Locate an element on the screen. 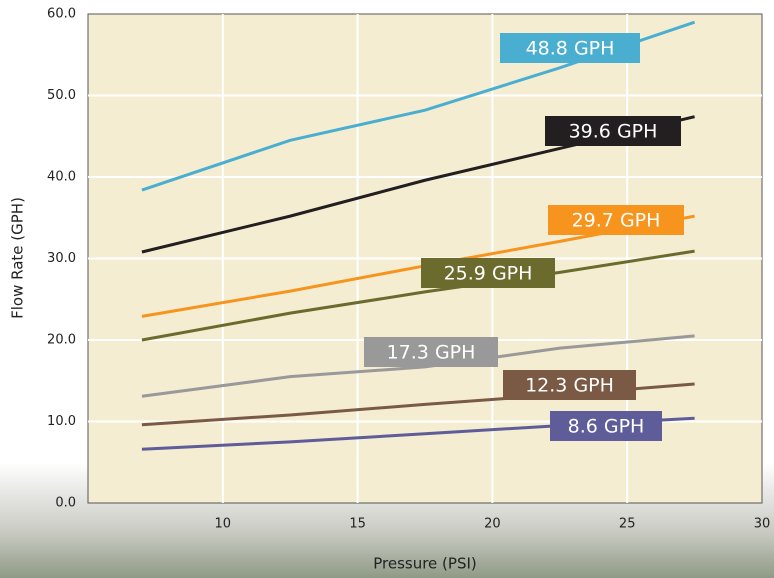 The height and width of the screenshot is (578, 774). y-tick-label: 50.0 is located at coordinates (61, 95).